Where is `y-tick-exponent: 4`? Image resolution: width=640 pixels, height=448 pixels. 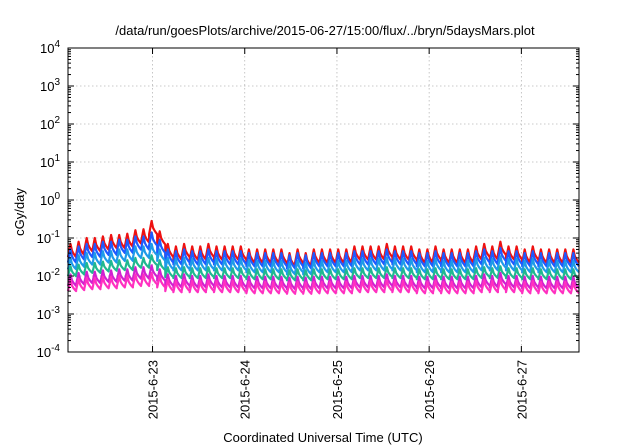
y-tick-exponent: 4 is located at coordinates (57, 44).